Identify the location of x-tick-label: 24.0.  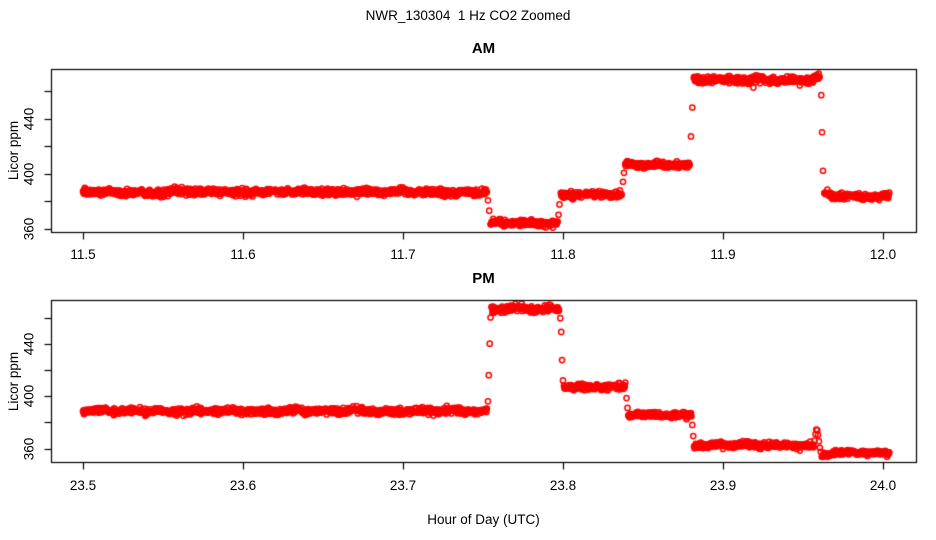
(883, 485).